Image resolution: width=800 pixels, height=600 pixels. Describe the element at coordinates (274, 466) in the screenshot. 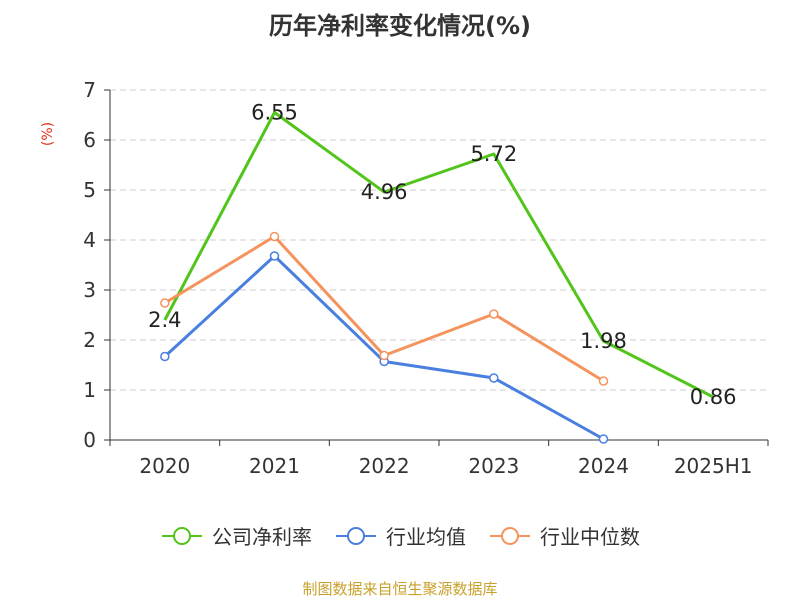

I see `x-tick-label: 2021` at that location.